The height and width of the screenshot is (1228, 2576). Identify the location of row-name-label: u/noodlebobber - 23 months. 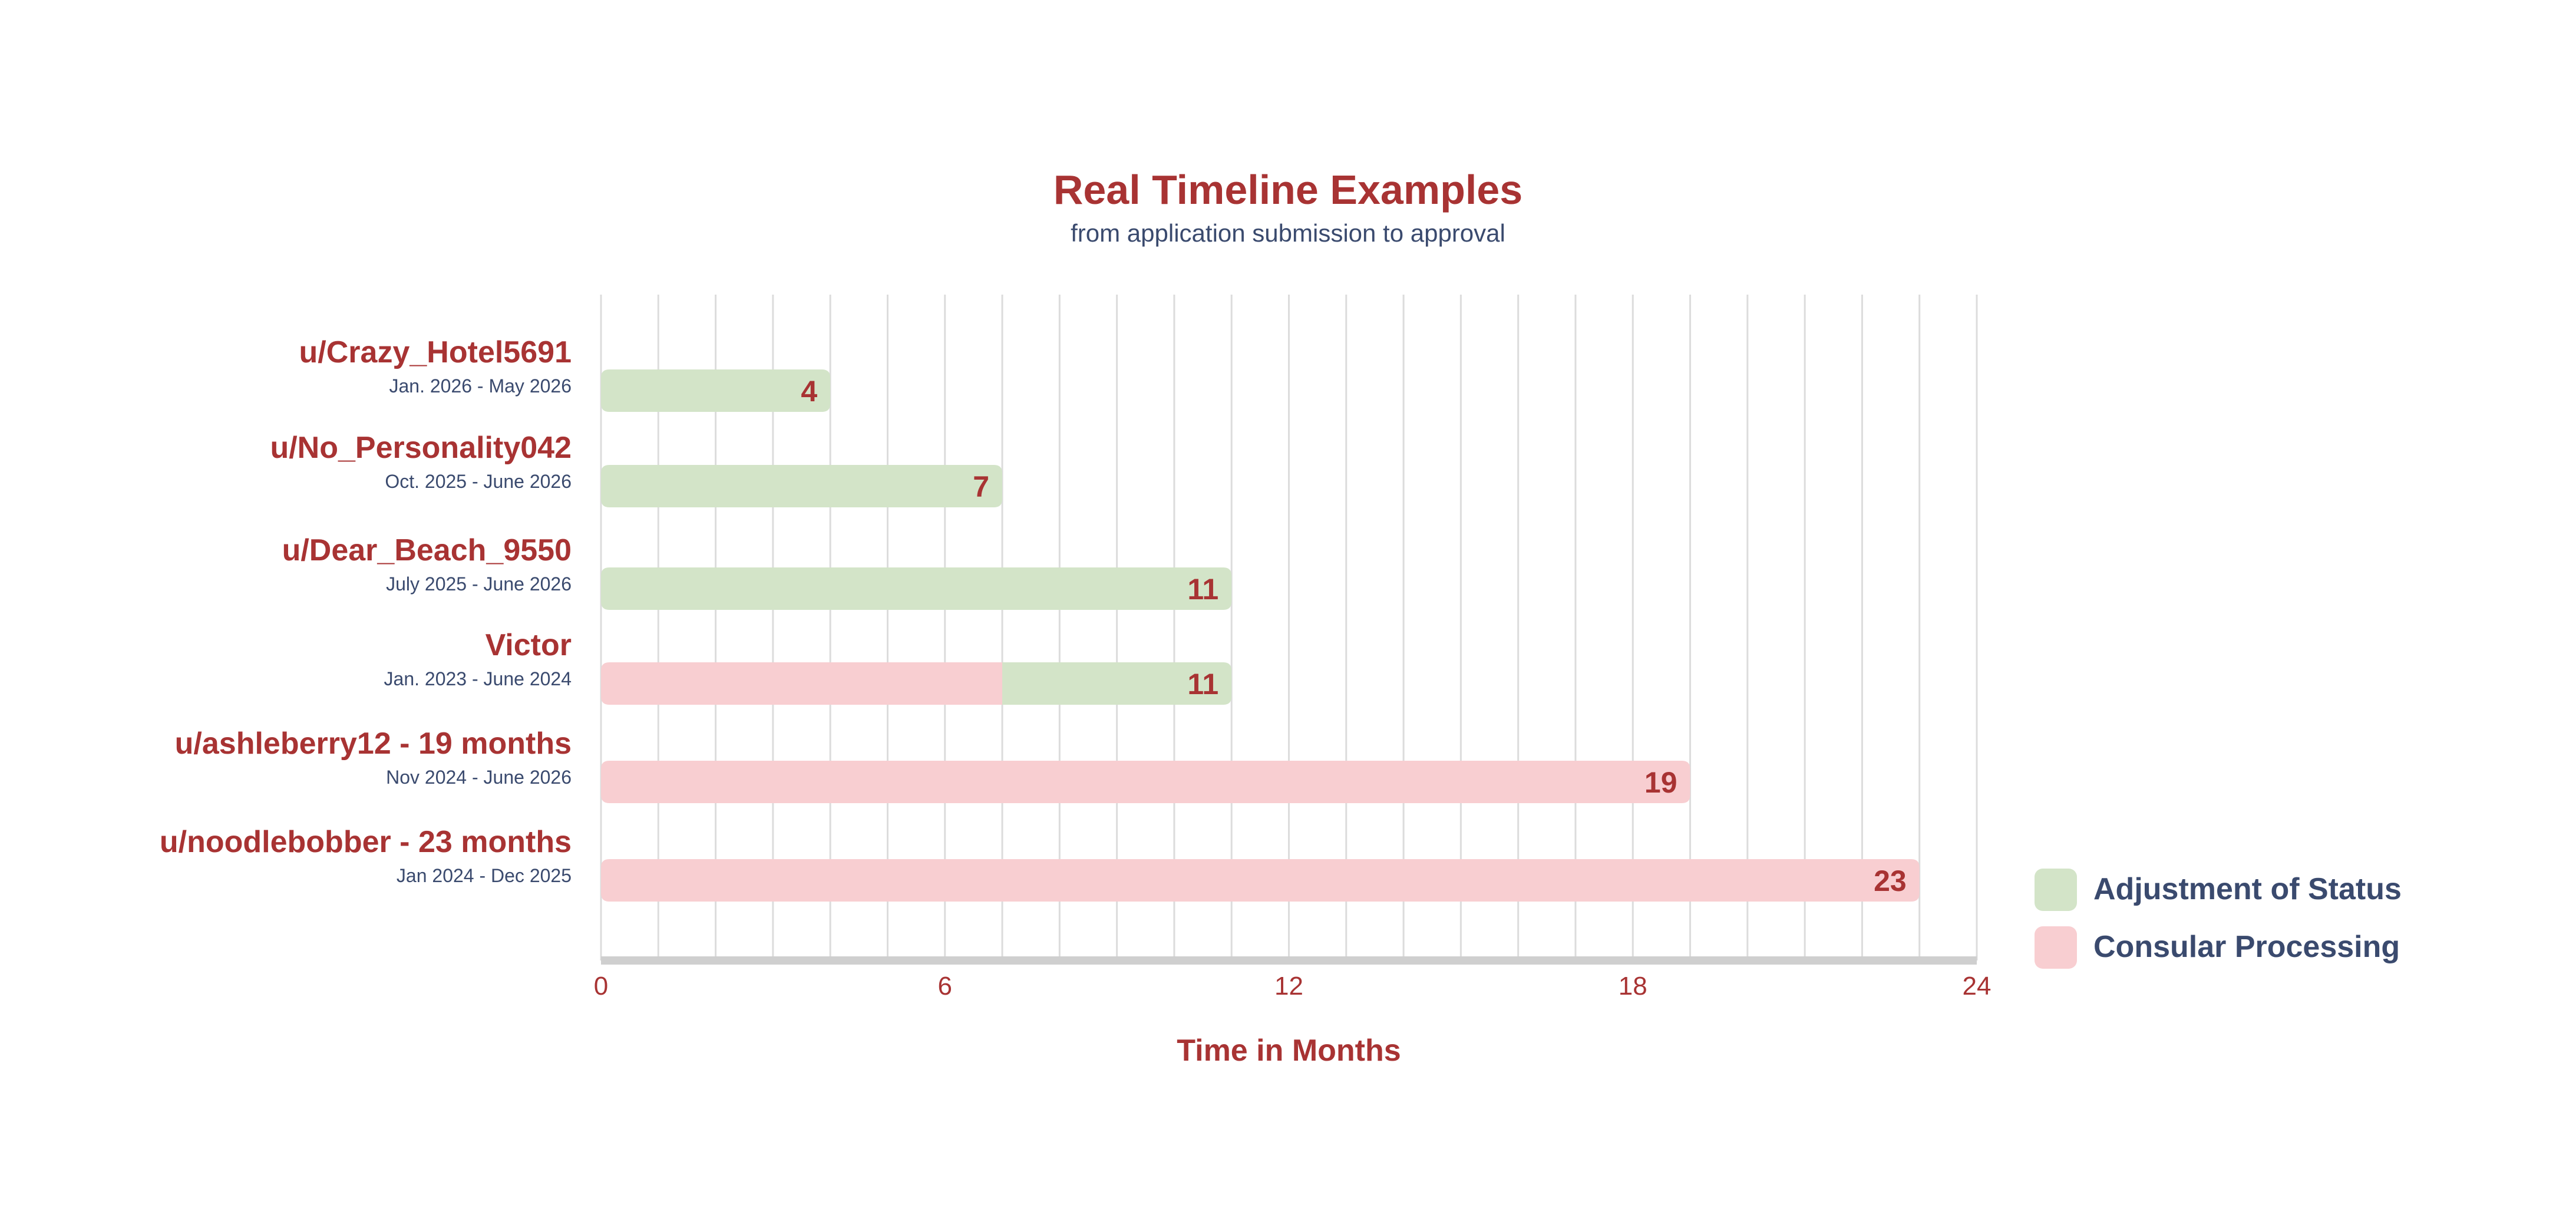
(365, 842).